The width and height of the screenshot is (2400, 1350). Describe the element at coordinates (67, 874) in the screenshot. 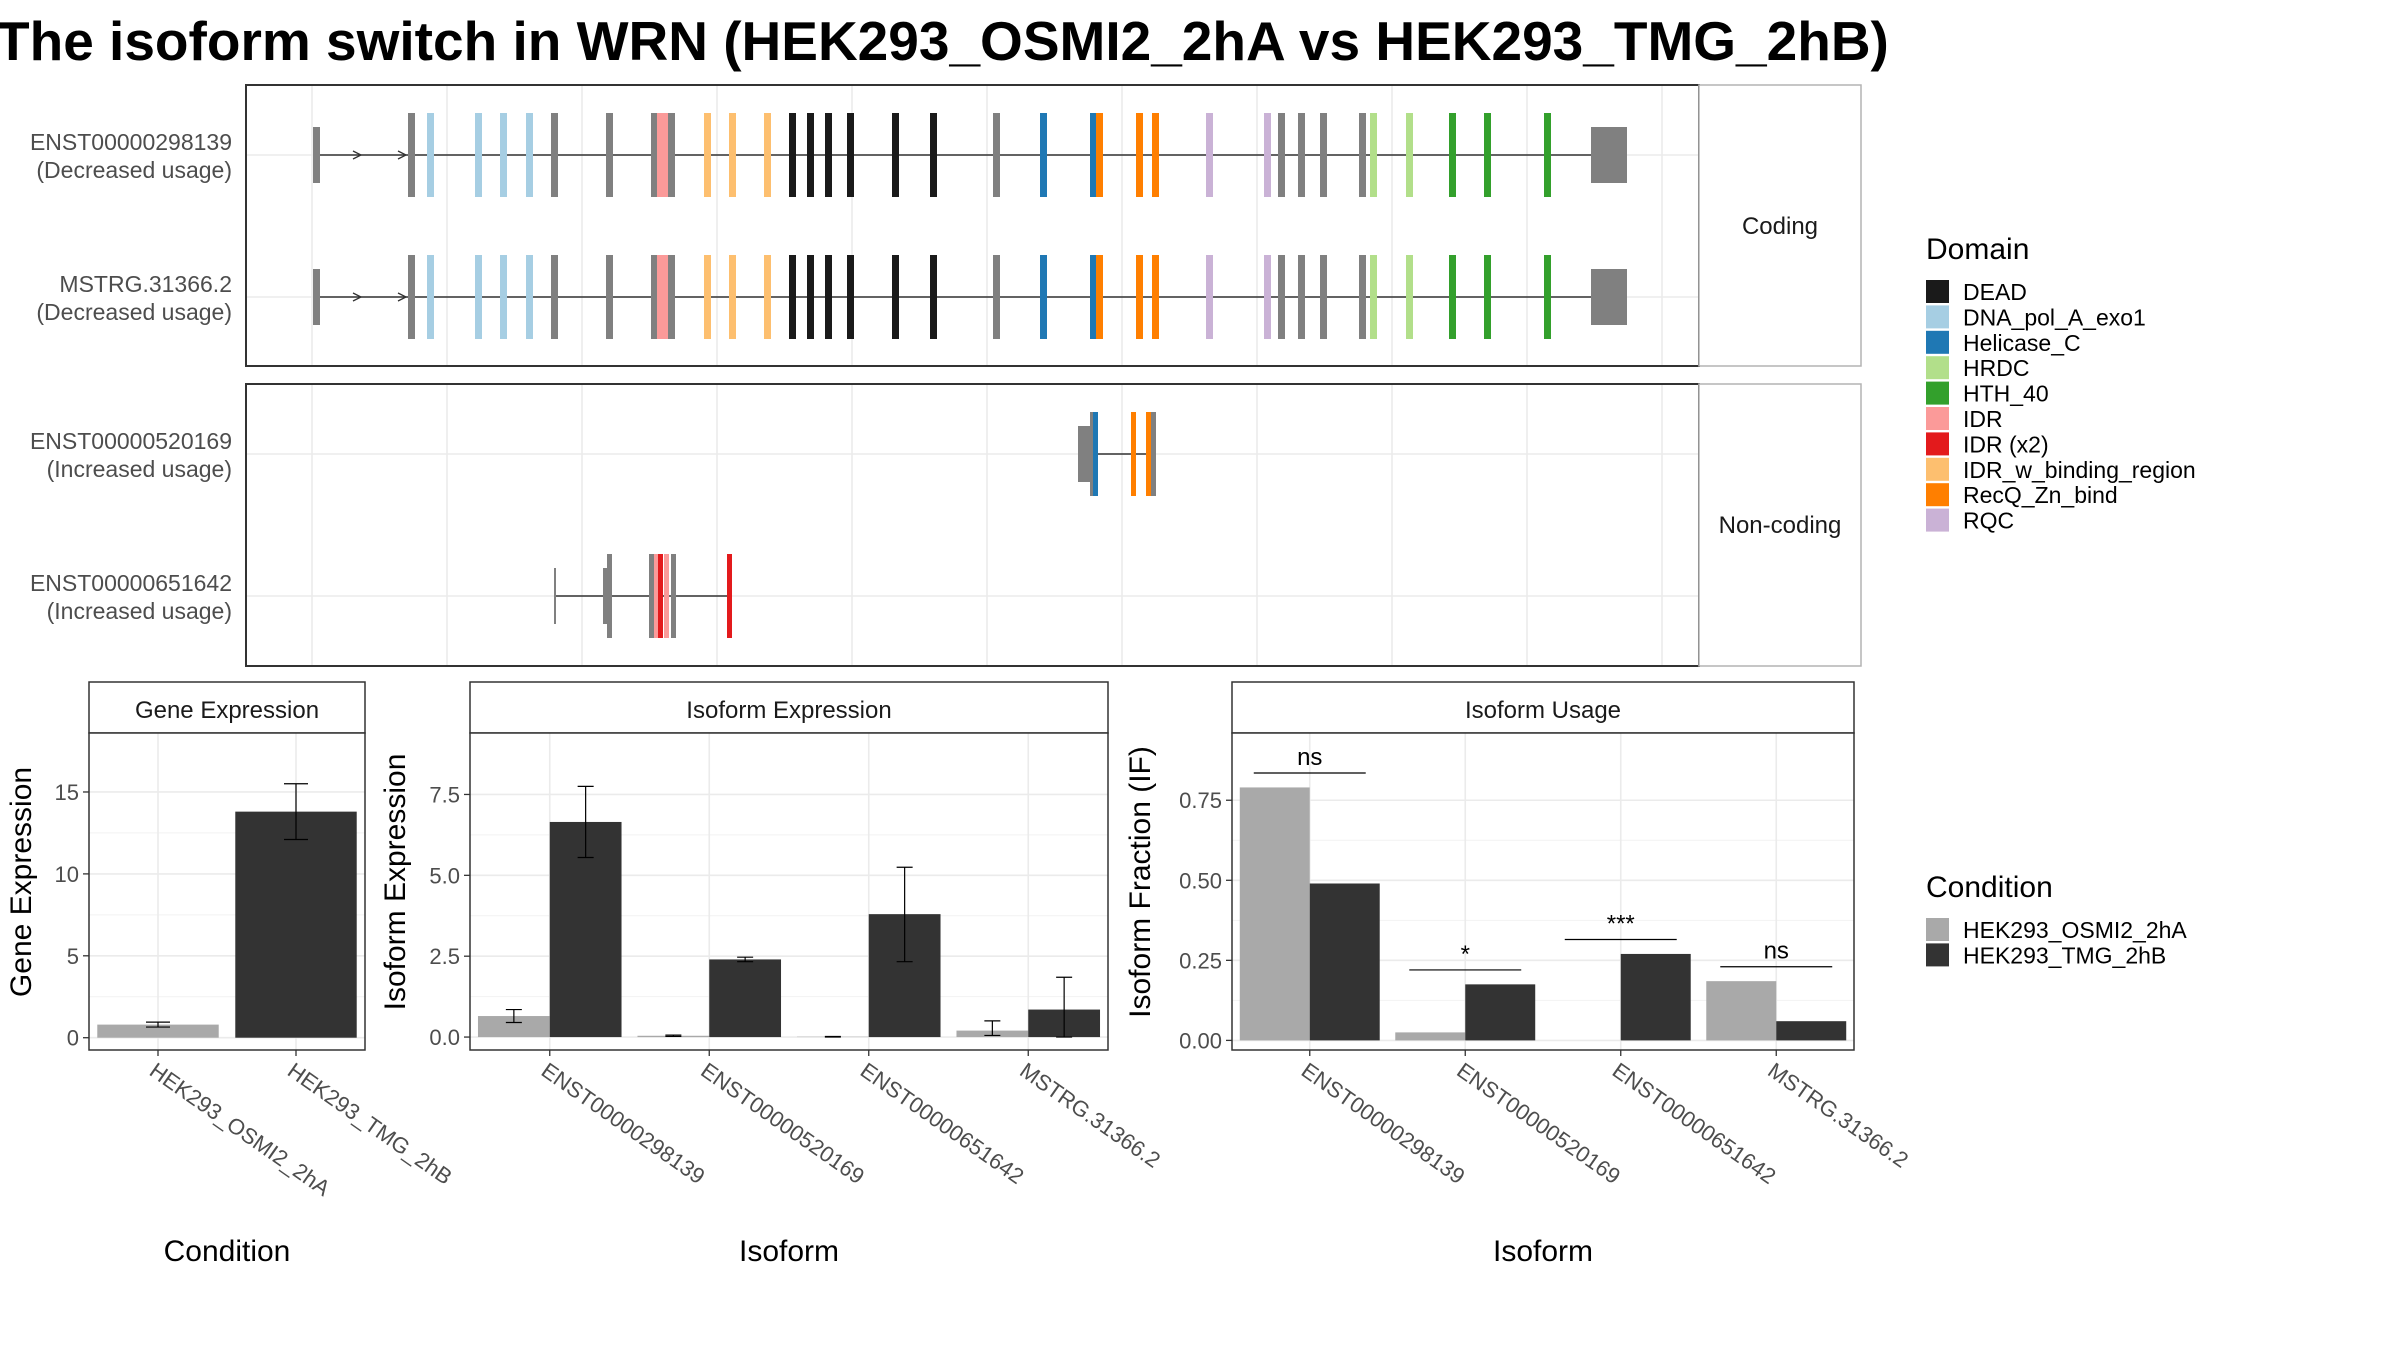

I see `y-tick-label: 10` at that location.